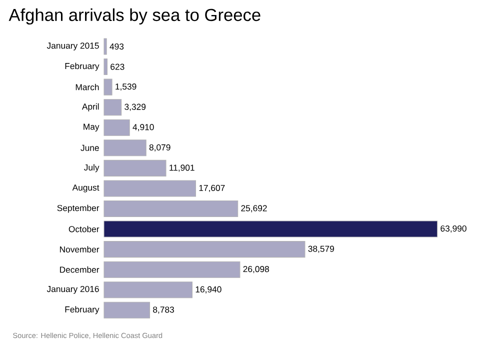  Describe the element at coordinates (117, 46) in the screenshot. I see `data-label: 493` at that location.